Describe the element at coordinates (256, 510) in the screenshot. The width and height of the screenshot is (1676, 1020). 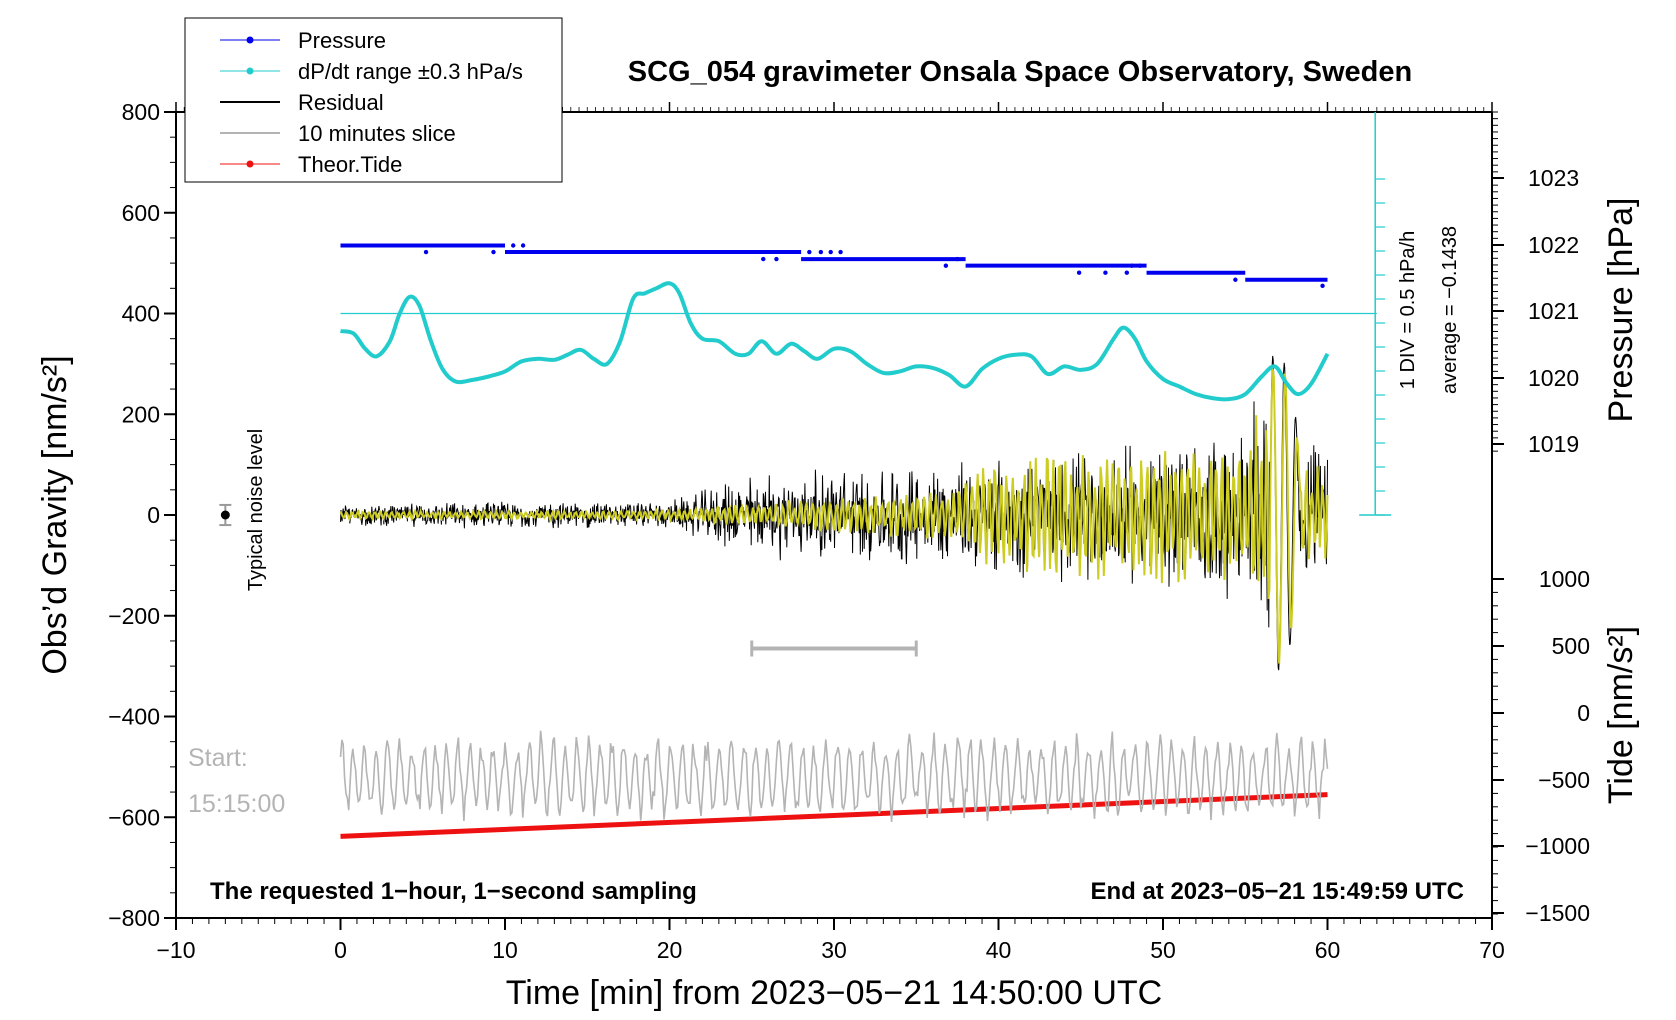
I see `noise-level-label: Typical noise level` at that location.